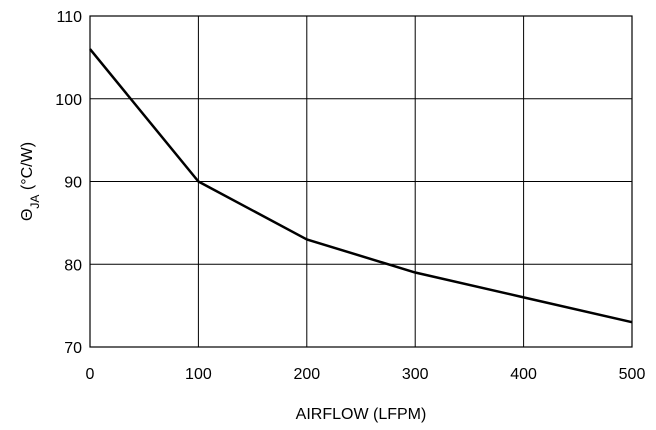 Image resolution: width=656 pixels, height=430 pixels. What do you see at coordinates (27, 215) in the screenshot?
I see `y-axis-symbol: Θ` at bounding box center [27, 215].